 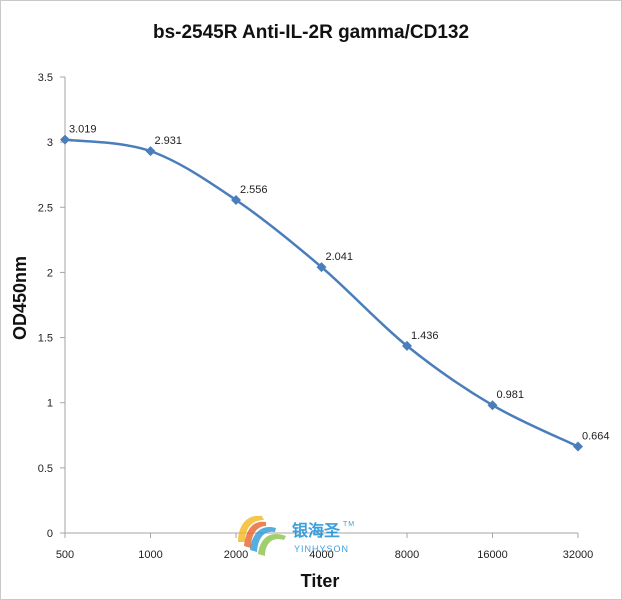 I want to click on chart-title: bs-2545R Anti-IL-2R gamma/CD132, so click(x=311, y=32).